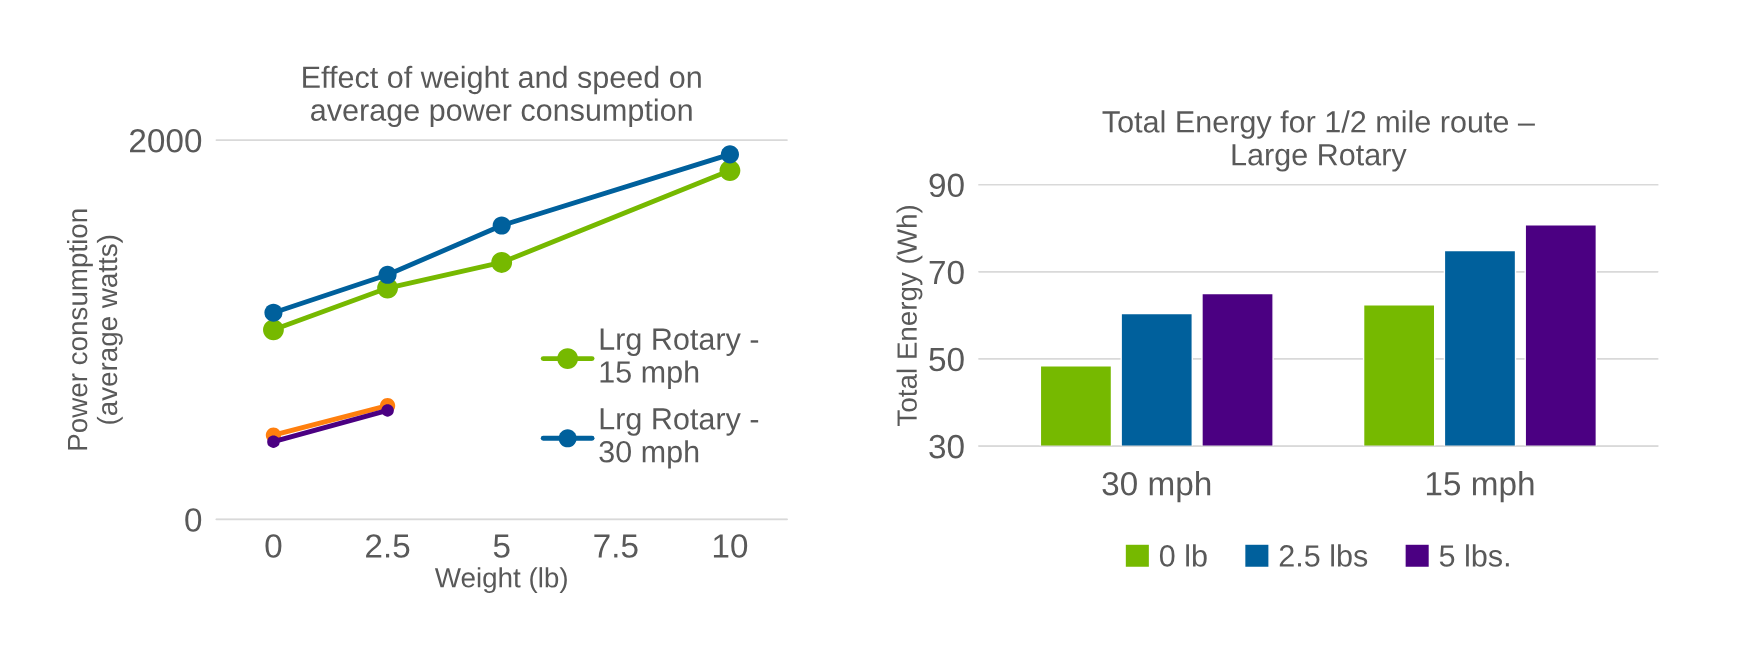  I want to click on y-axis-title: Total Energy (Wh), so click(909, 315).